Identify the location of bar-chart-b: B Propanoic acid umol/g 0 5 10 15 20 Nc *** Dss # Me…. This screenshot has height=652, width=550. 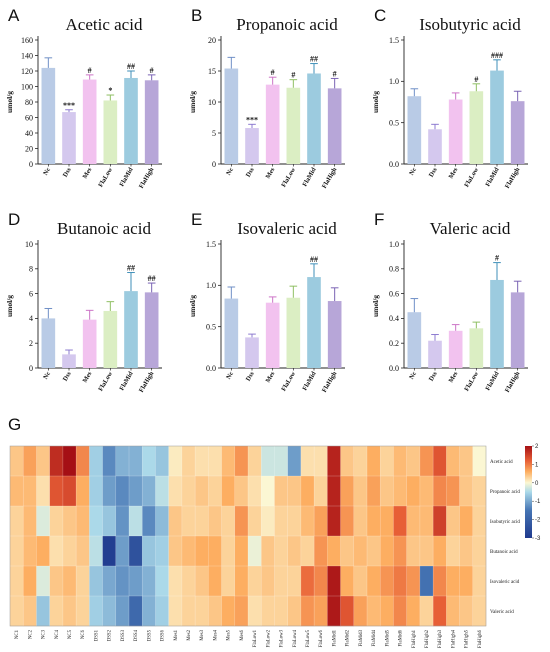
(266, 98).